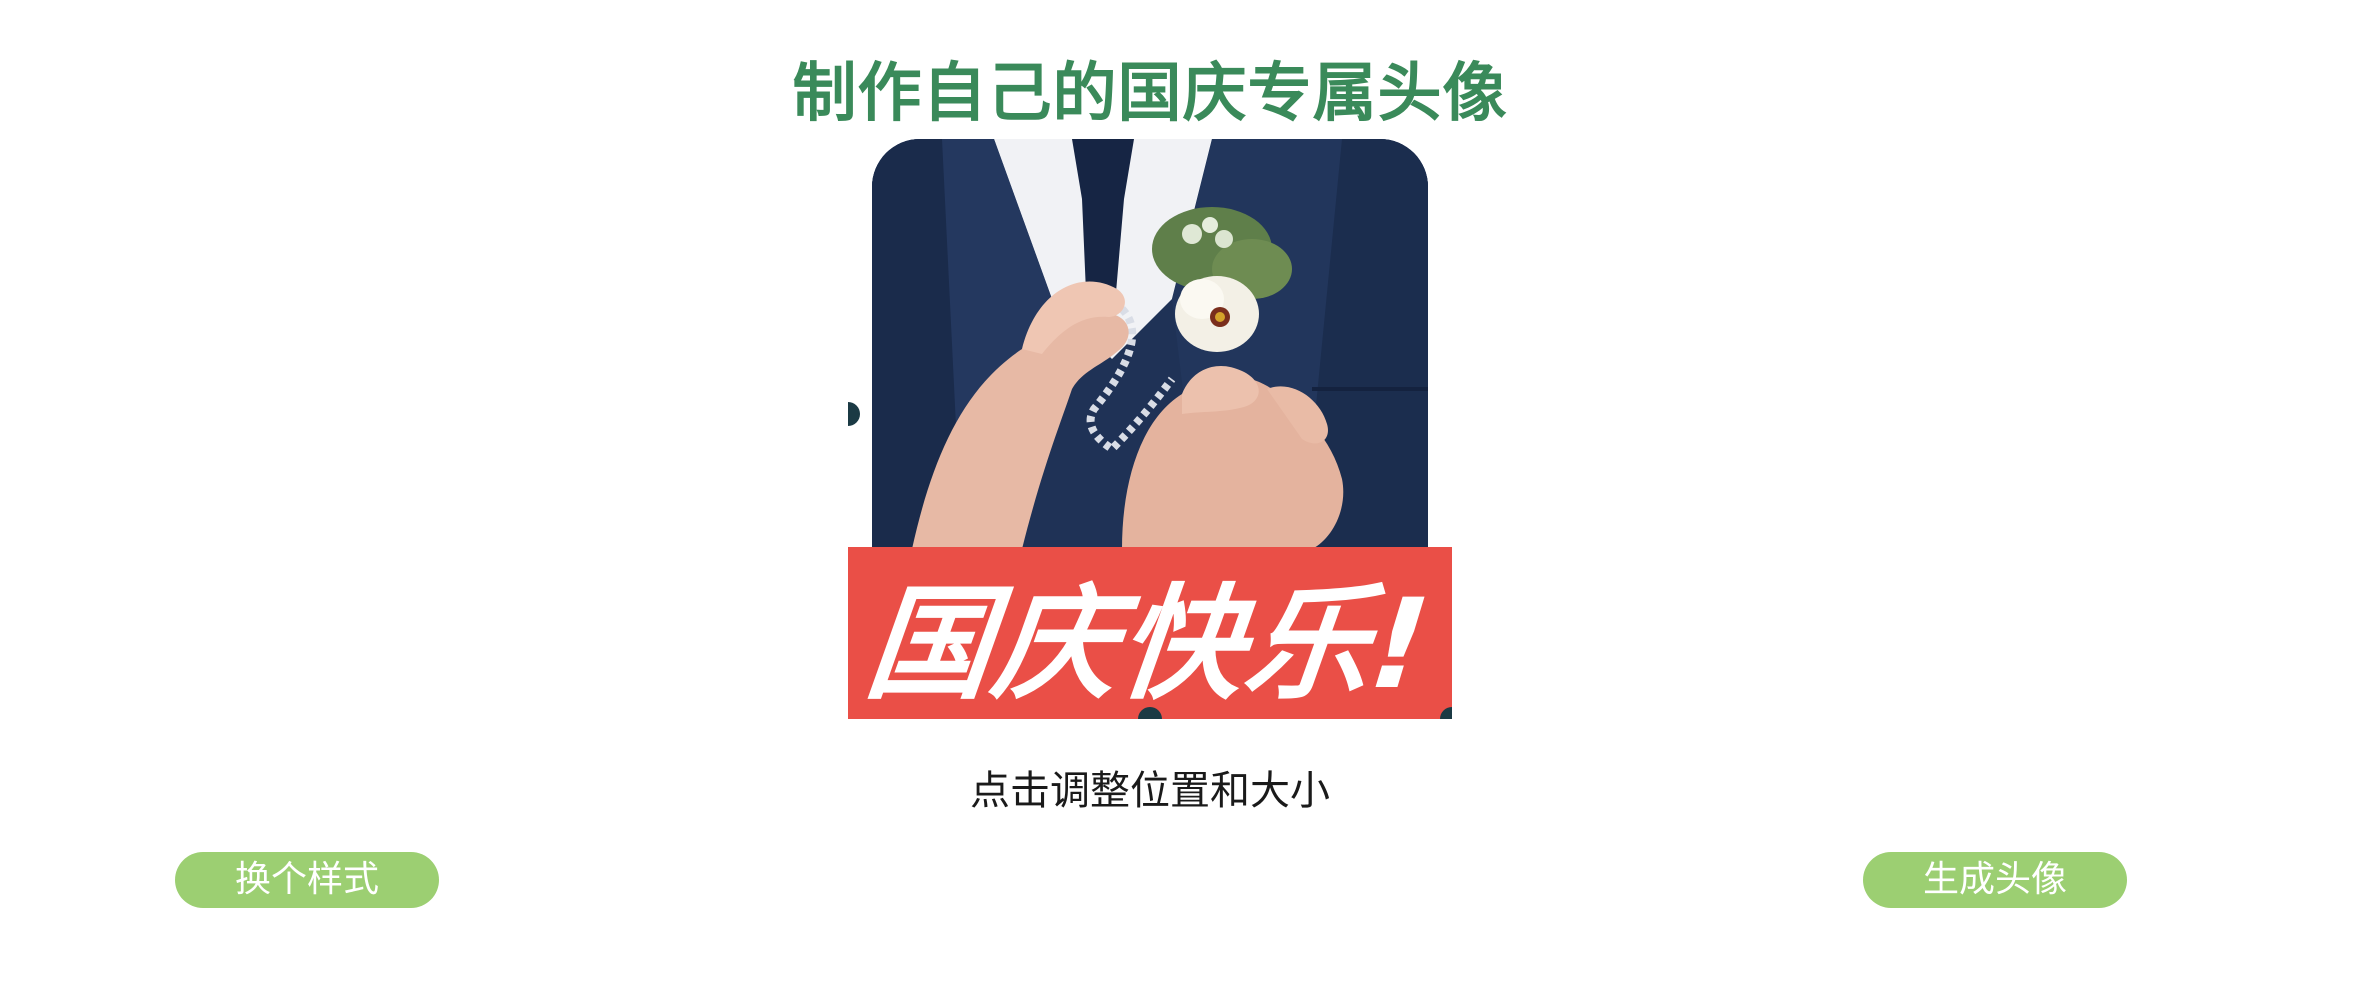 The width and height of the screenshot is (2356, 996). Describe the element at coordinates (1148, 645) in the screenshot. I see `frame-banner-text: 国庆快乐!` at that location.